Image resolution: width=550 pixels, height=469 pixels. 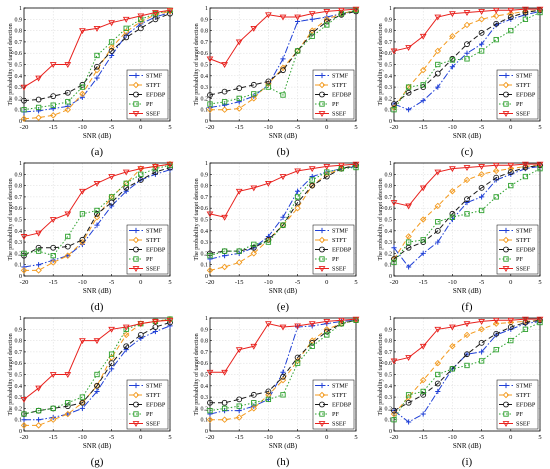 I want to click on panel-label: (c), so click(x=467, y=152).